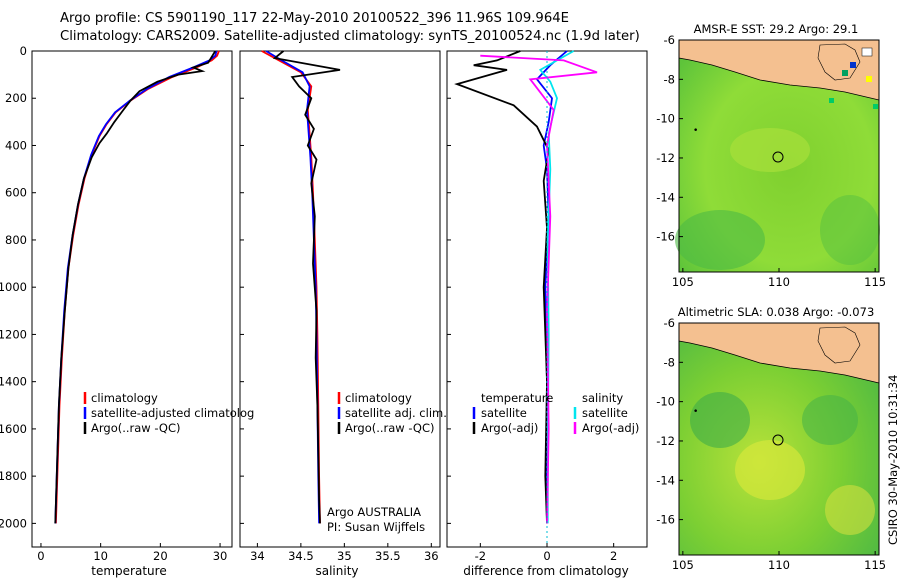 The height and width of the screenshot is (580, 900). What do you see at coordinates (172, 413) in the screenshot?
I see `legend-label-satellite-adjusted: satellite-adjusted climatolog` at bounding box center [172, 413].